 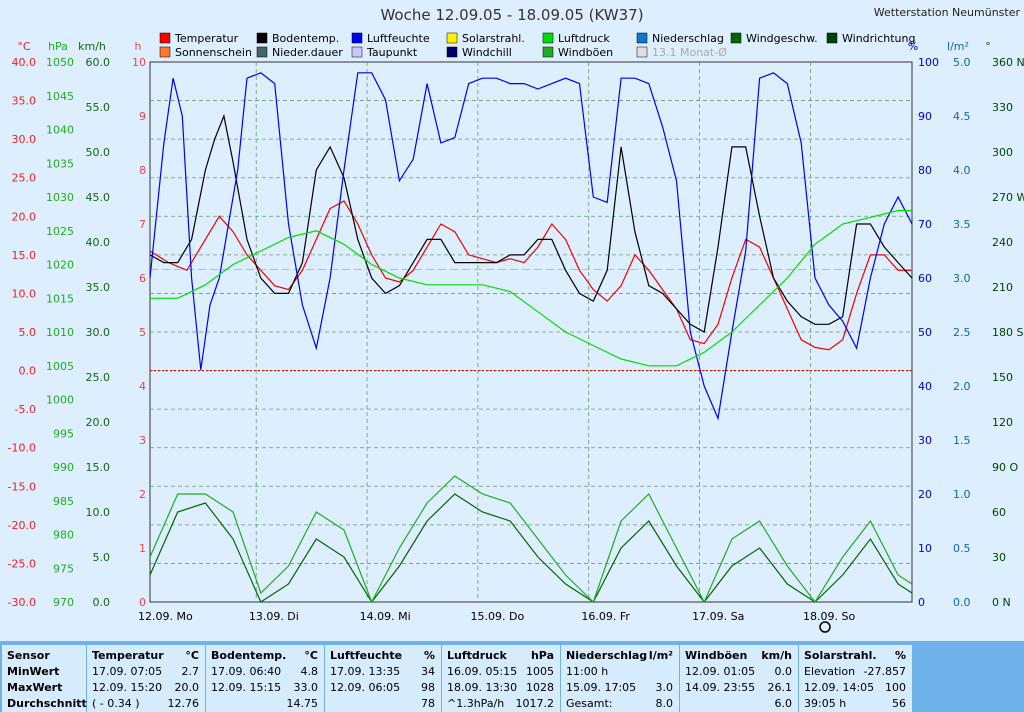 I want to click on axis-unit-hpa: hPa, so click(x=58, y=46).